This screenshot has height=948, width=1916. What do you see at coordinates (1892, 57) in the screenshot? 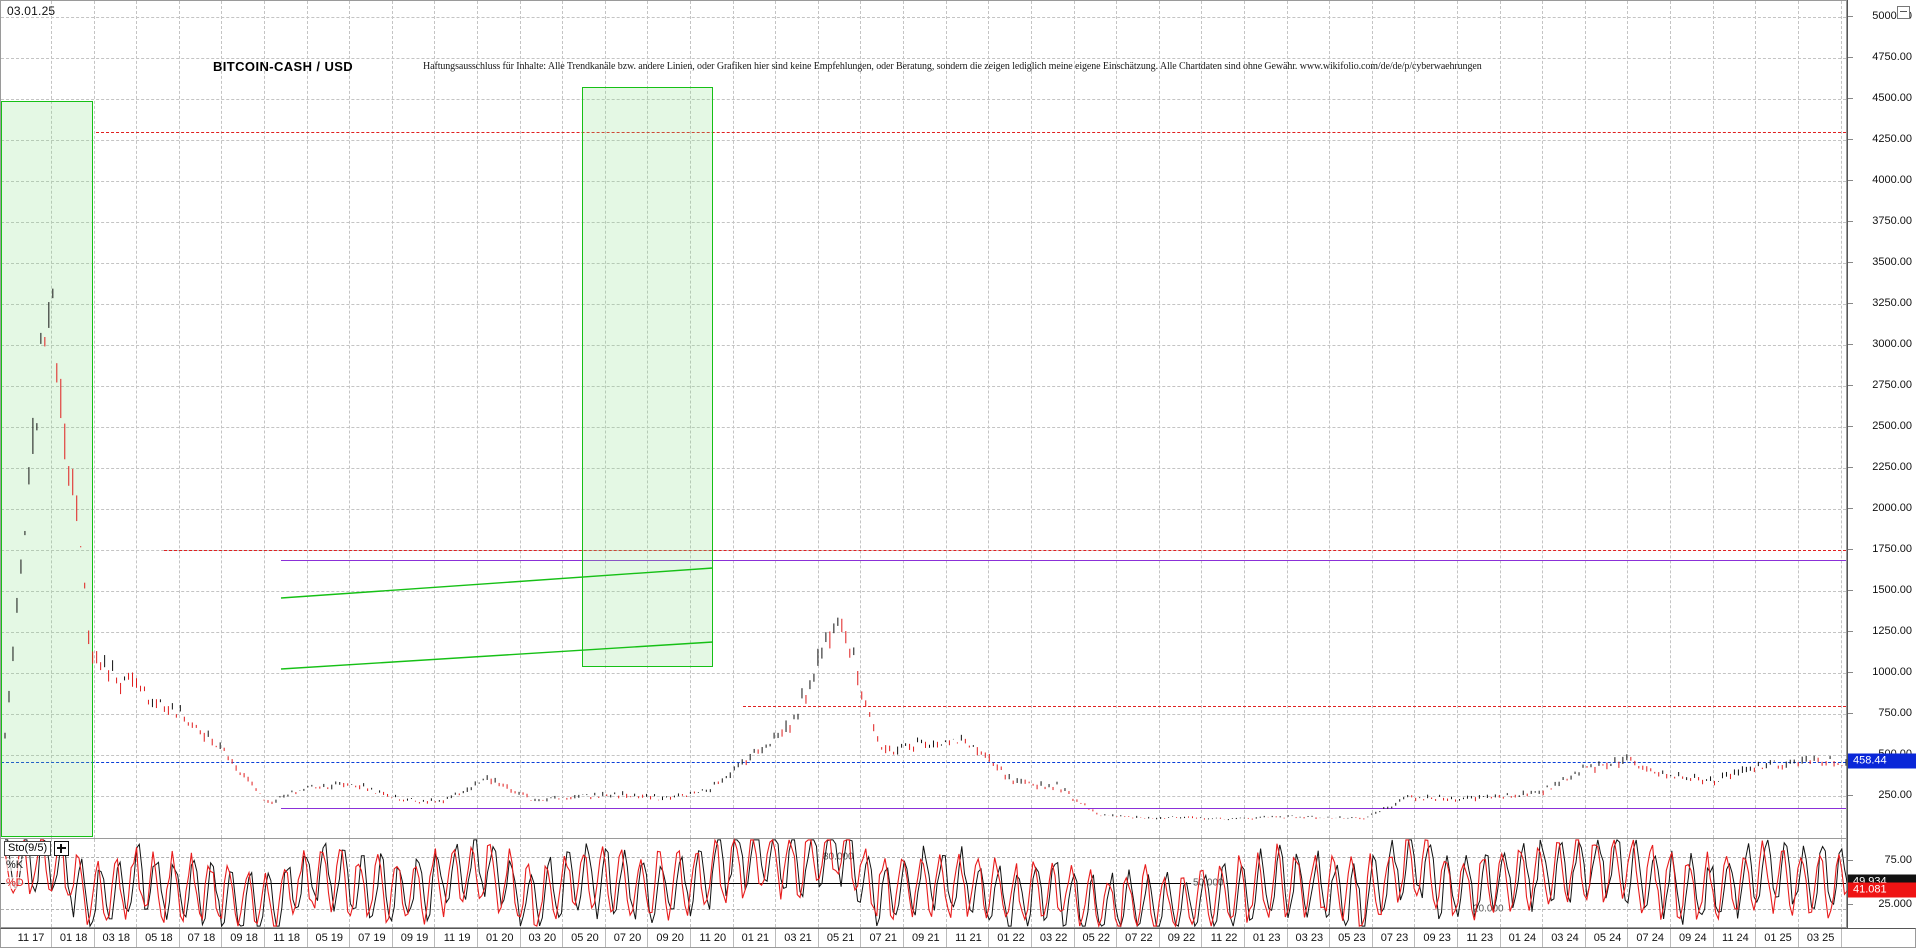
I see `price-tick-label: 4750.00` at bounding box center [1892, 57].